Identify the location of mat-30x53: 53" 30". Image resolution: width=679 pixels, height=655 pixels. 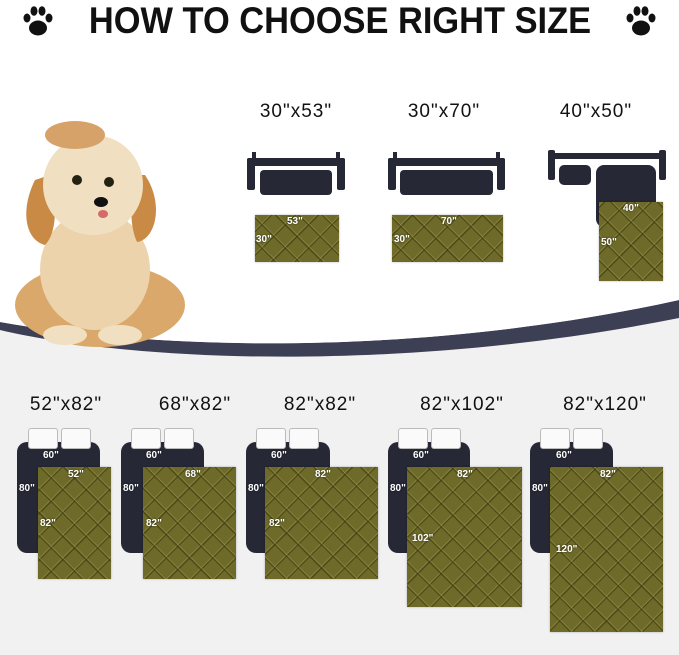
(297, 238).